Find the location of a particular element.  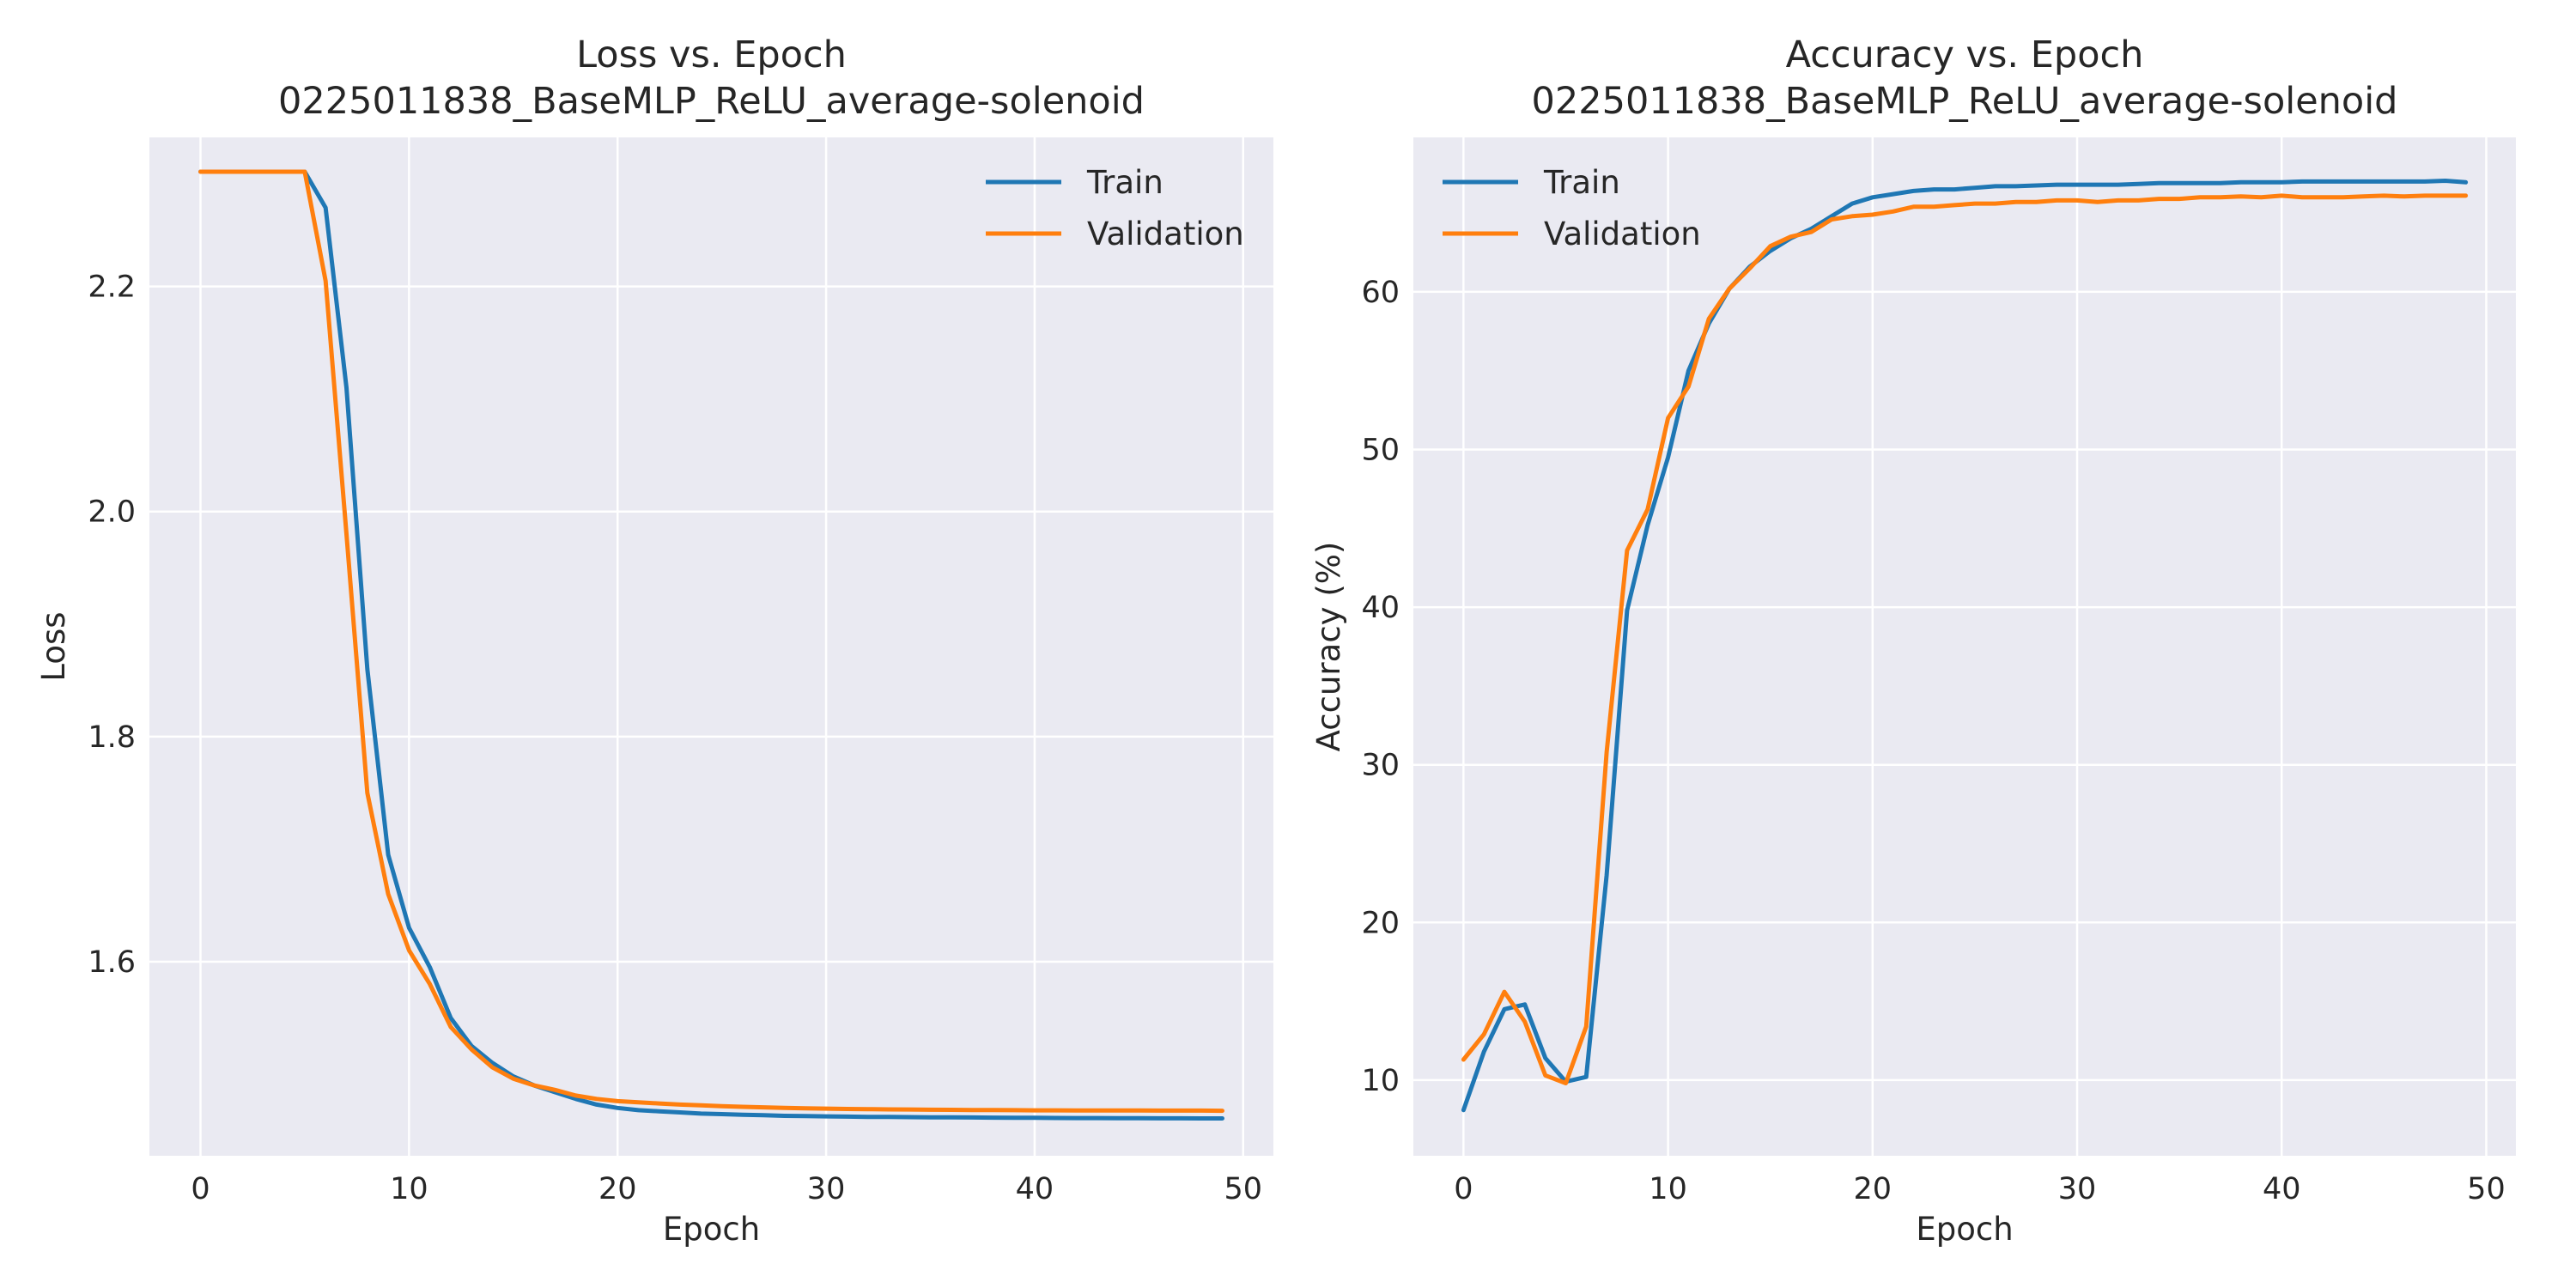

loss-y-tick-label: 2.0 is located at coordinates (112, 512).